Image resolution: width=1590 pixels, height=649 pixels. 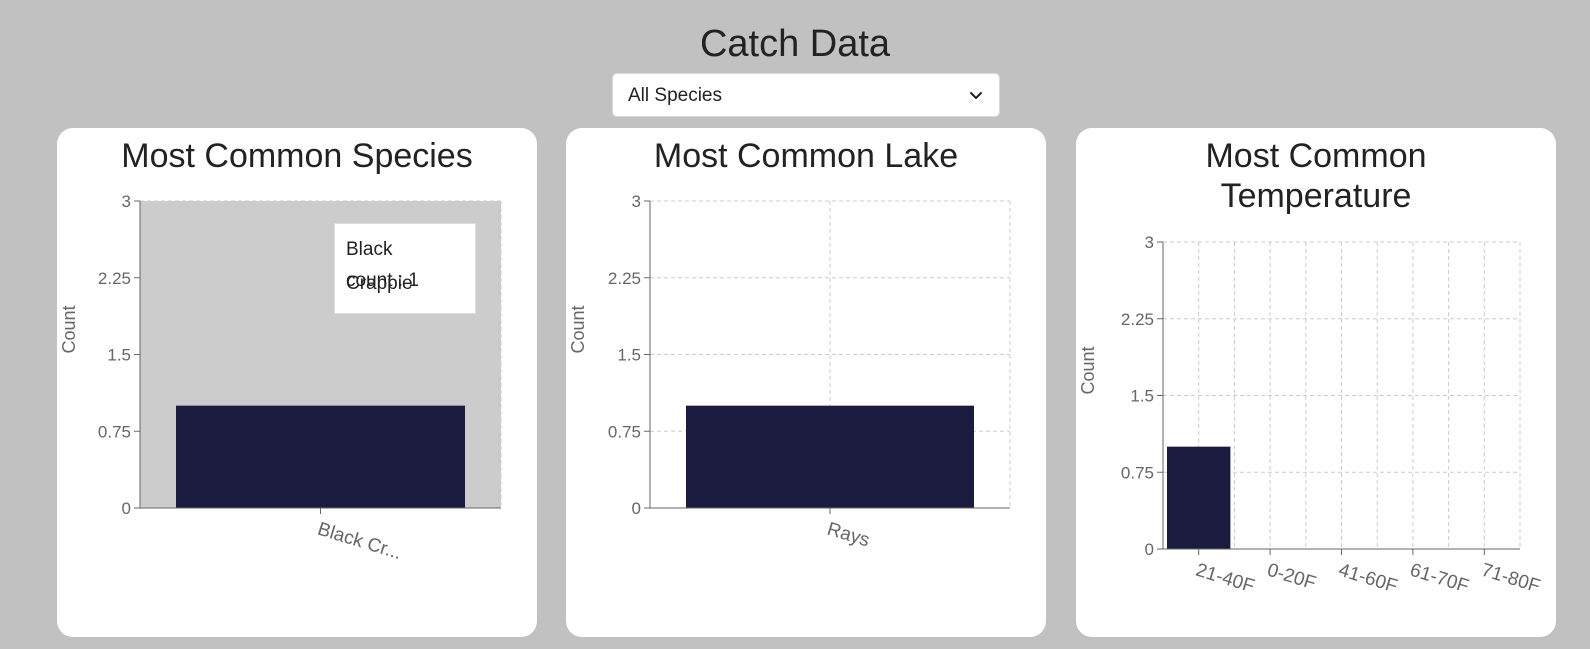 What do you see at coordinates (1199, 497) in the screenshot?
I see `bar-21-40f` at bounding box center [1199, 497].